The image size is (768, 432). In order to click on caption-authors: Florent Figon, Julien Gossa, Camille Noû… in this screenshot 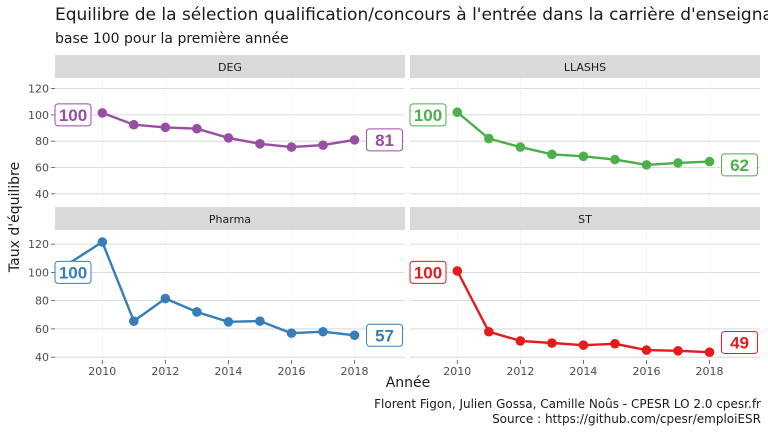, I will do `click(567, 404)`.